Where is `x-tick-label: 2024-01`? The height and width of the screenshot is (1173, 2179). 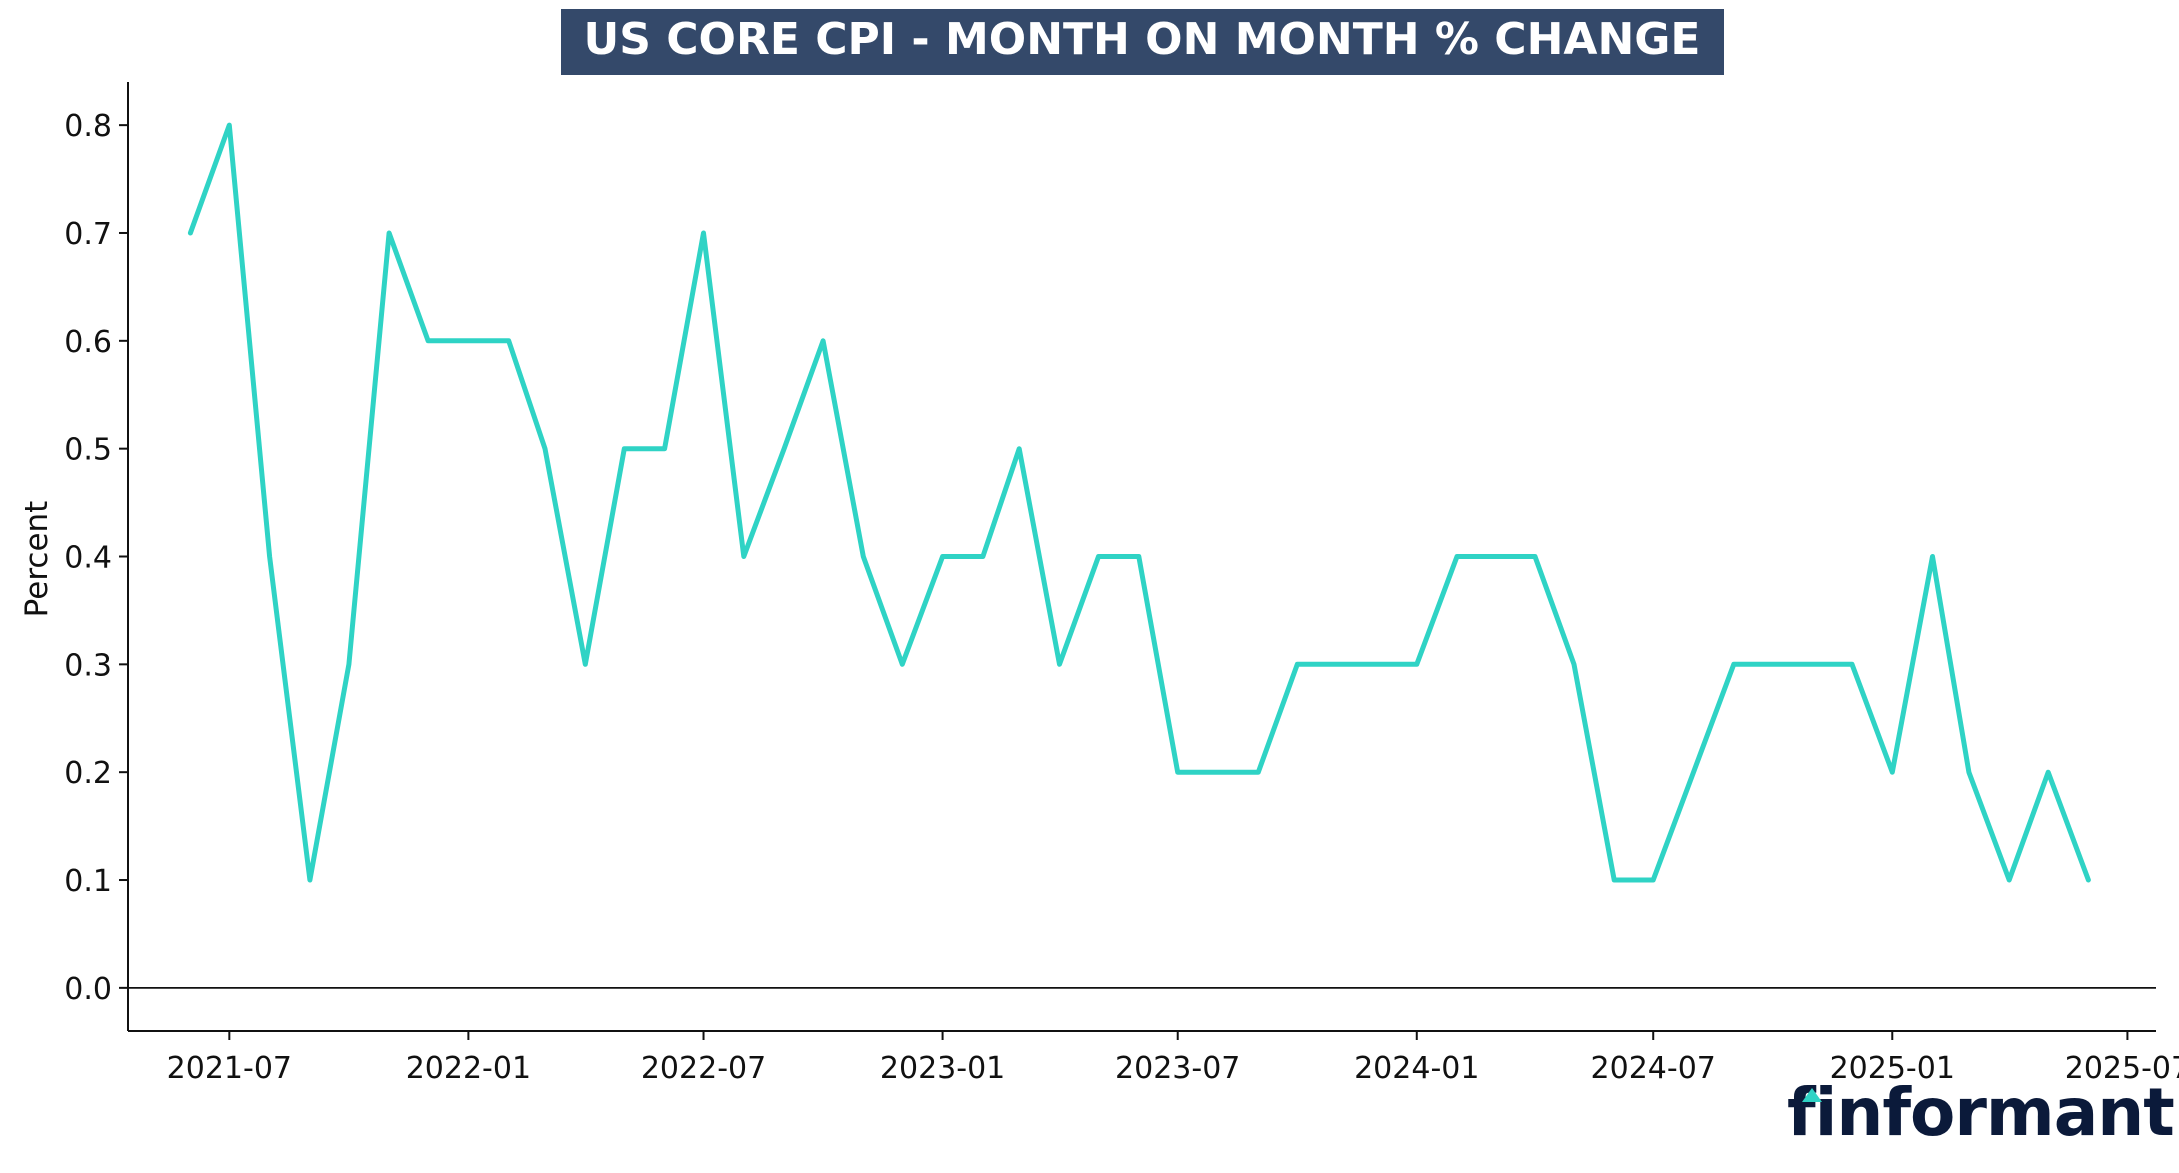
x-tick-label: 2024-01 is located at coordinates (1416, 1068).